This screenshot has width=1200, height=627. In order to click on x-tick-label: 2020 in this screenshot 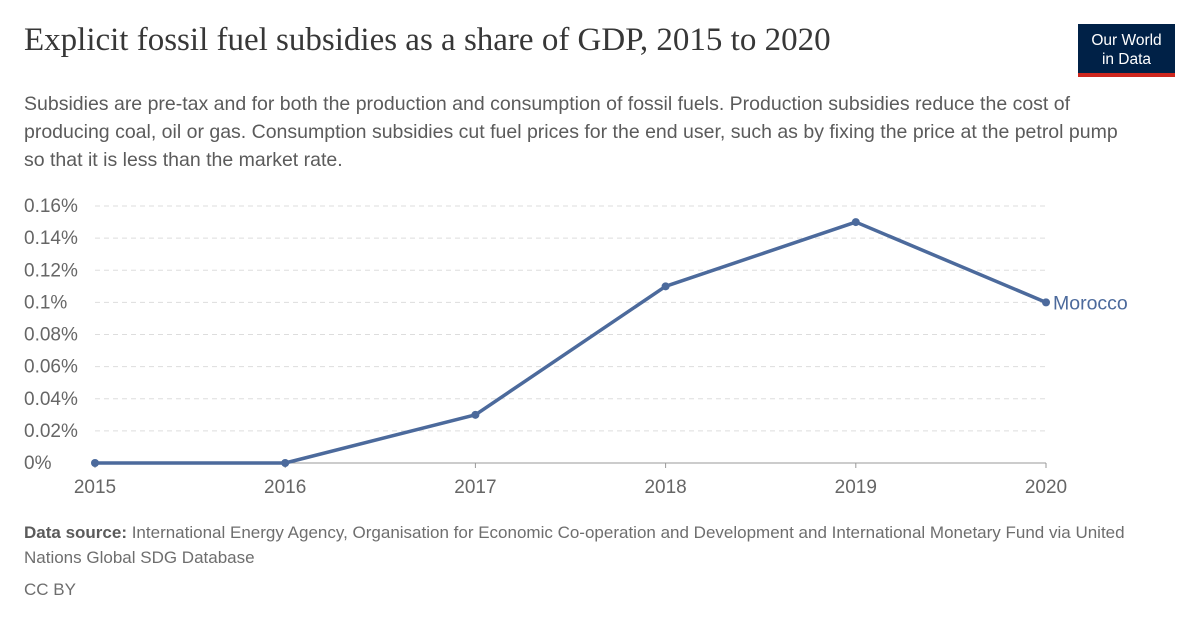, I will do `click(1046, 487)`.